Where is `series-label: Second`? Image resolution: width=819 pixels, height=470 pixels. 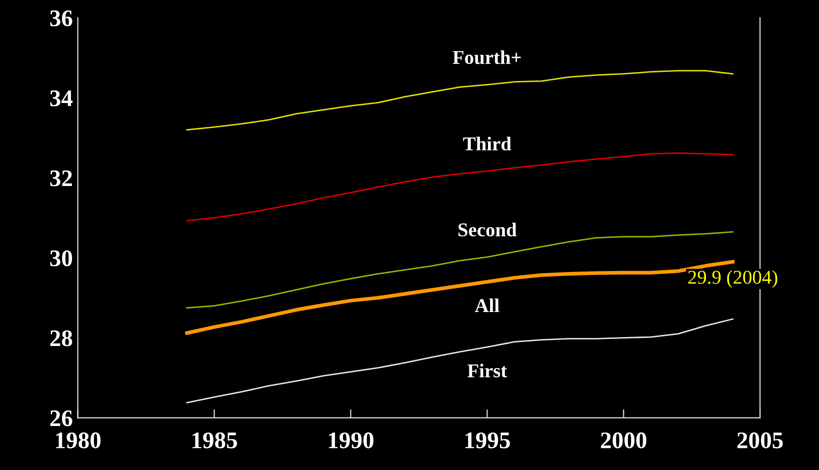
series-label: Second is located at coordinates (487, 229).